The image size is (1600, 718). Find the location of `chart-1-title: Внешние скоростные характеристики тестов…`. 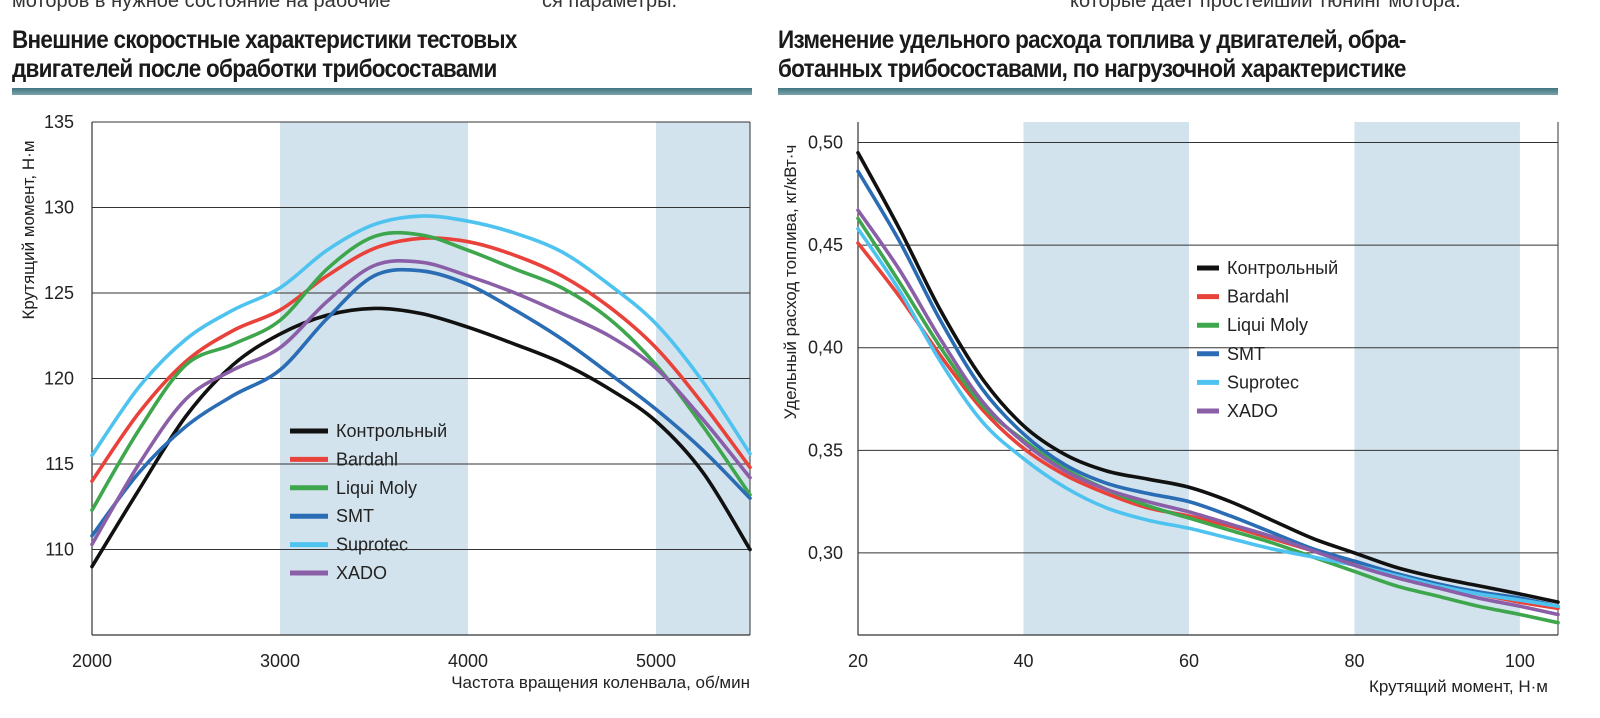

chart-1-title: Внешние скоростные характеристики тестов… is located at coordinates (264, 55).